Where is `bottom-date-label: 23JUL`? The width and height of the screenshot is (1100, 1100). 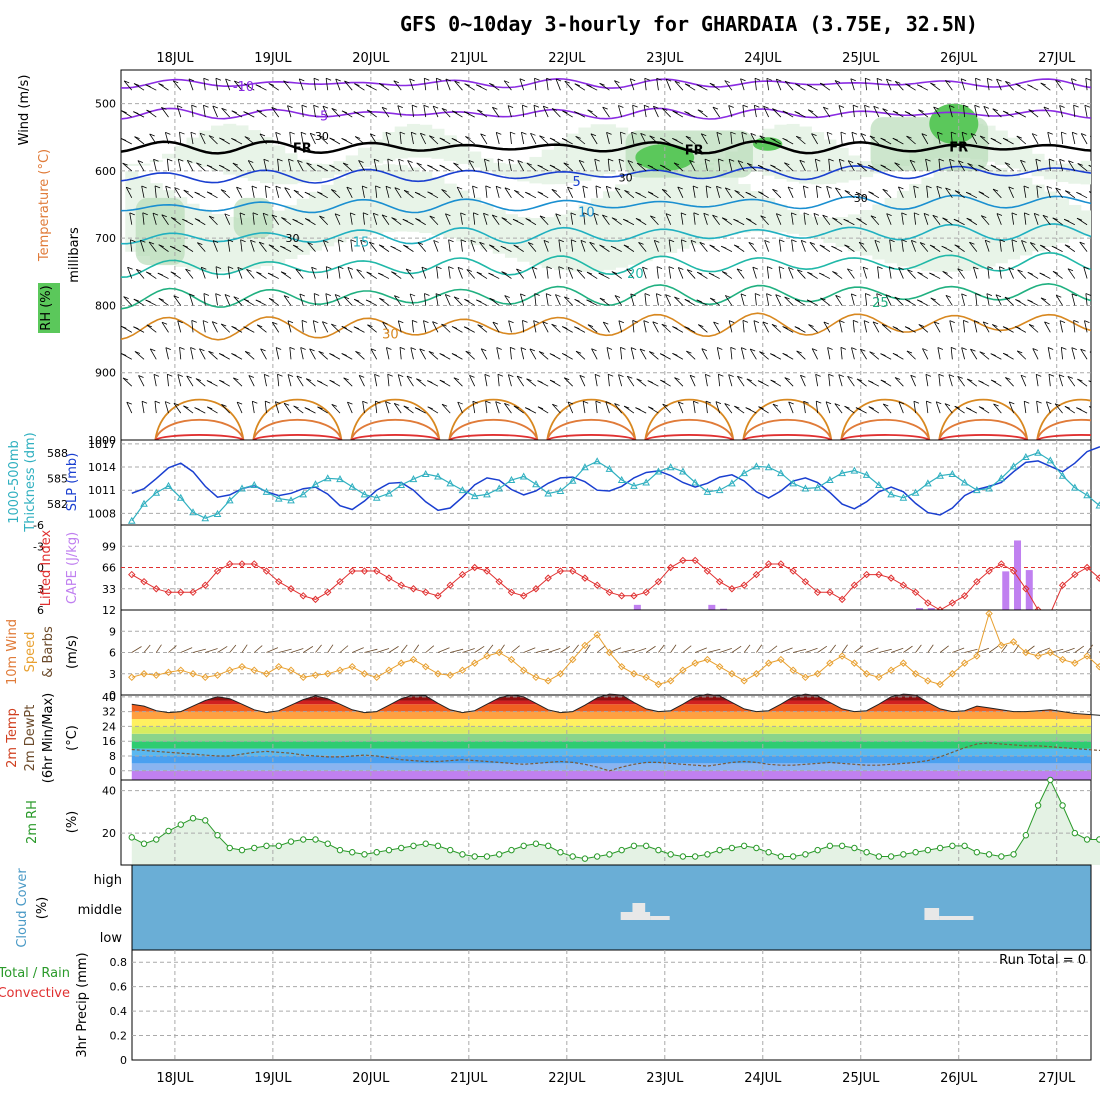
bottom-date-label: 23JUL is located at coordinates (665, 1078).